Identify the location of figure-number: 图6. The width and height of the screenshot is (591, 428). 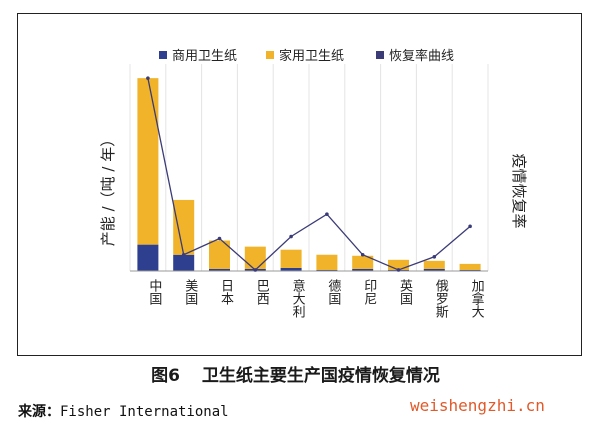
(165, 376).